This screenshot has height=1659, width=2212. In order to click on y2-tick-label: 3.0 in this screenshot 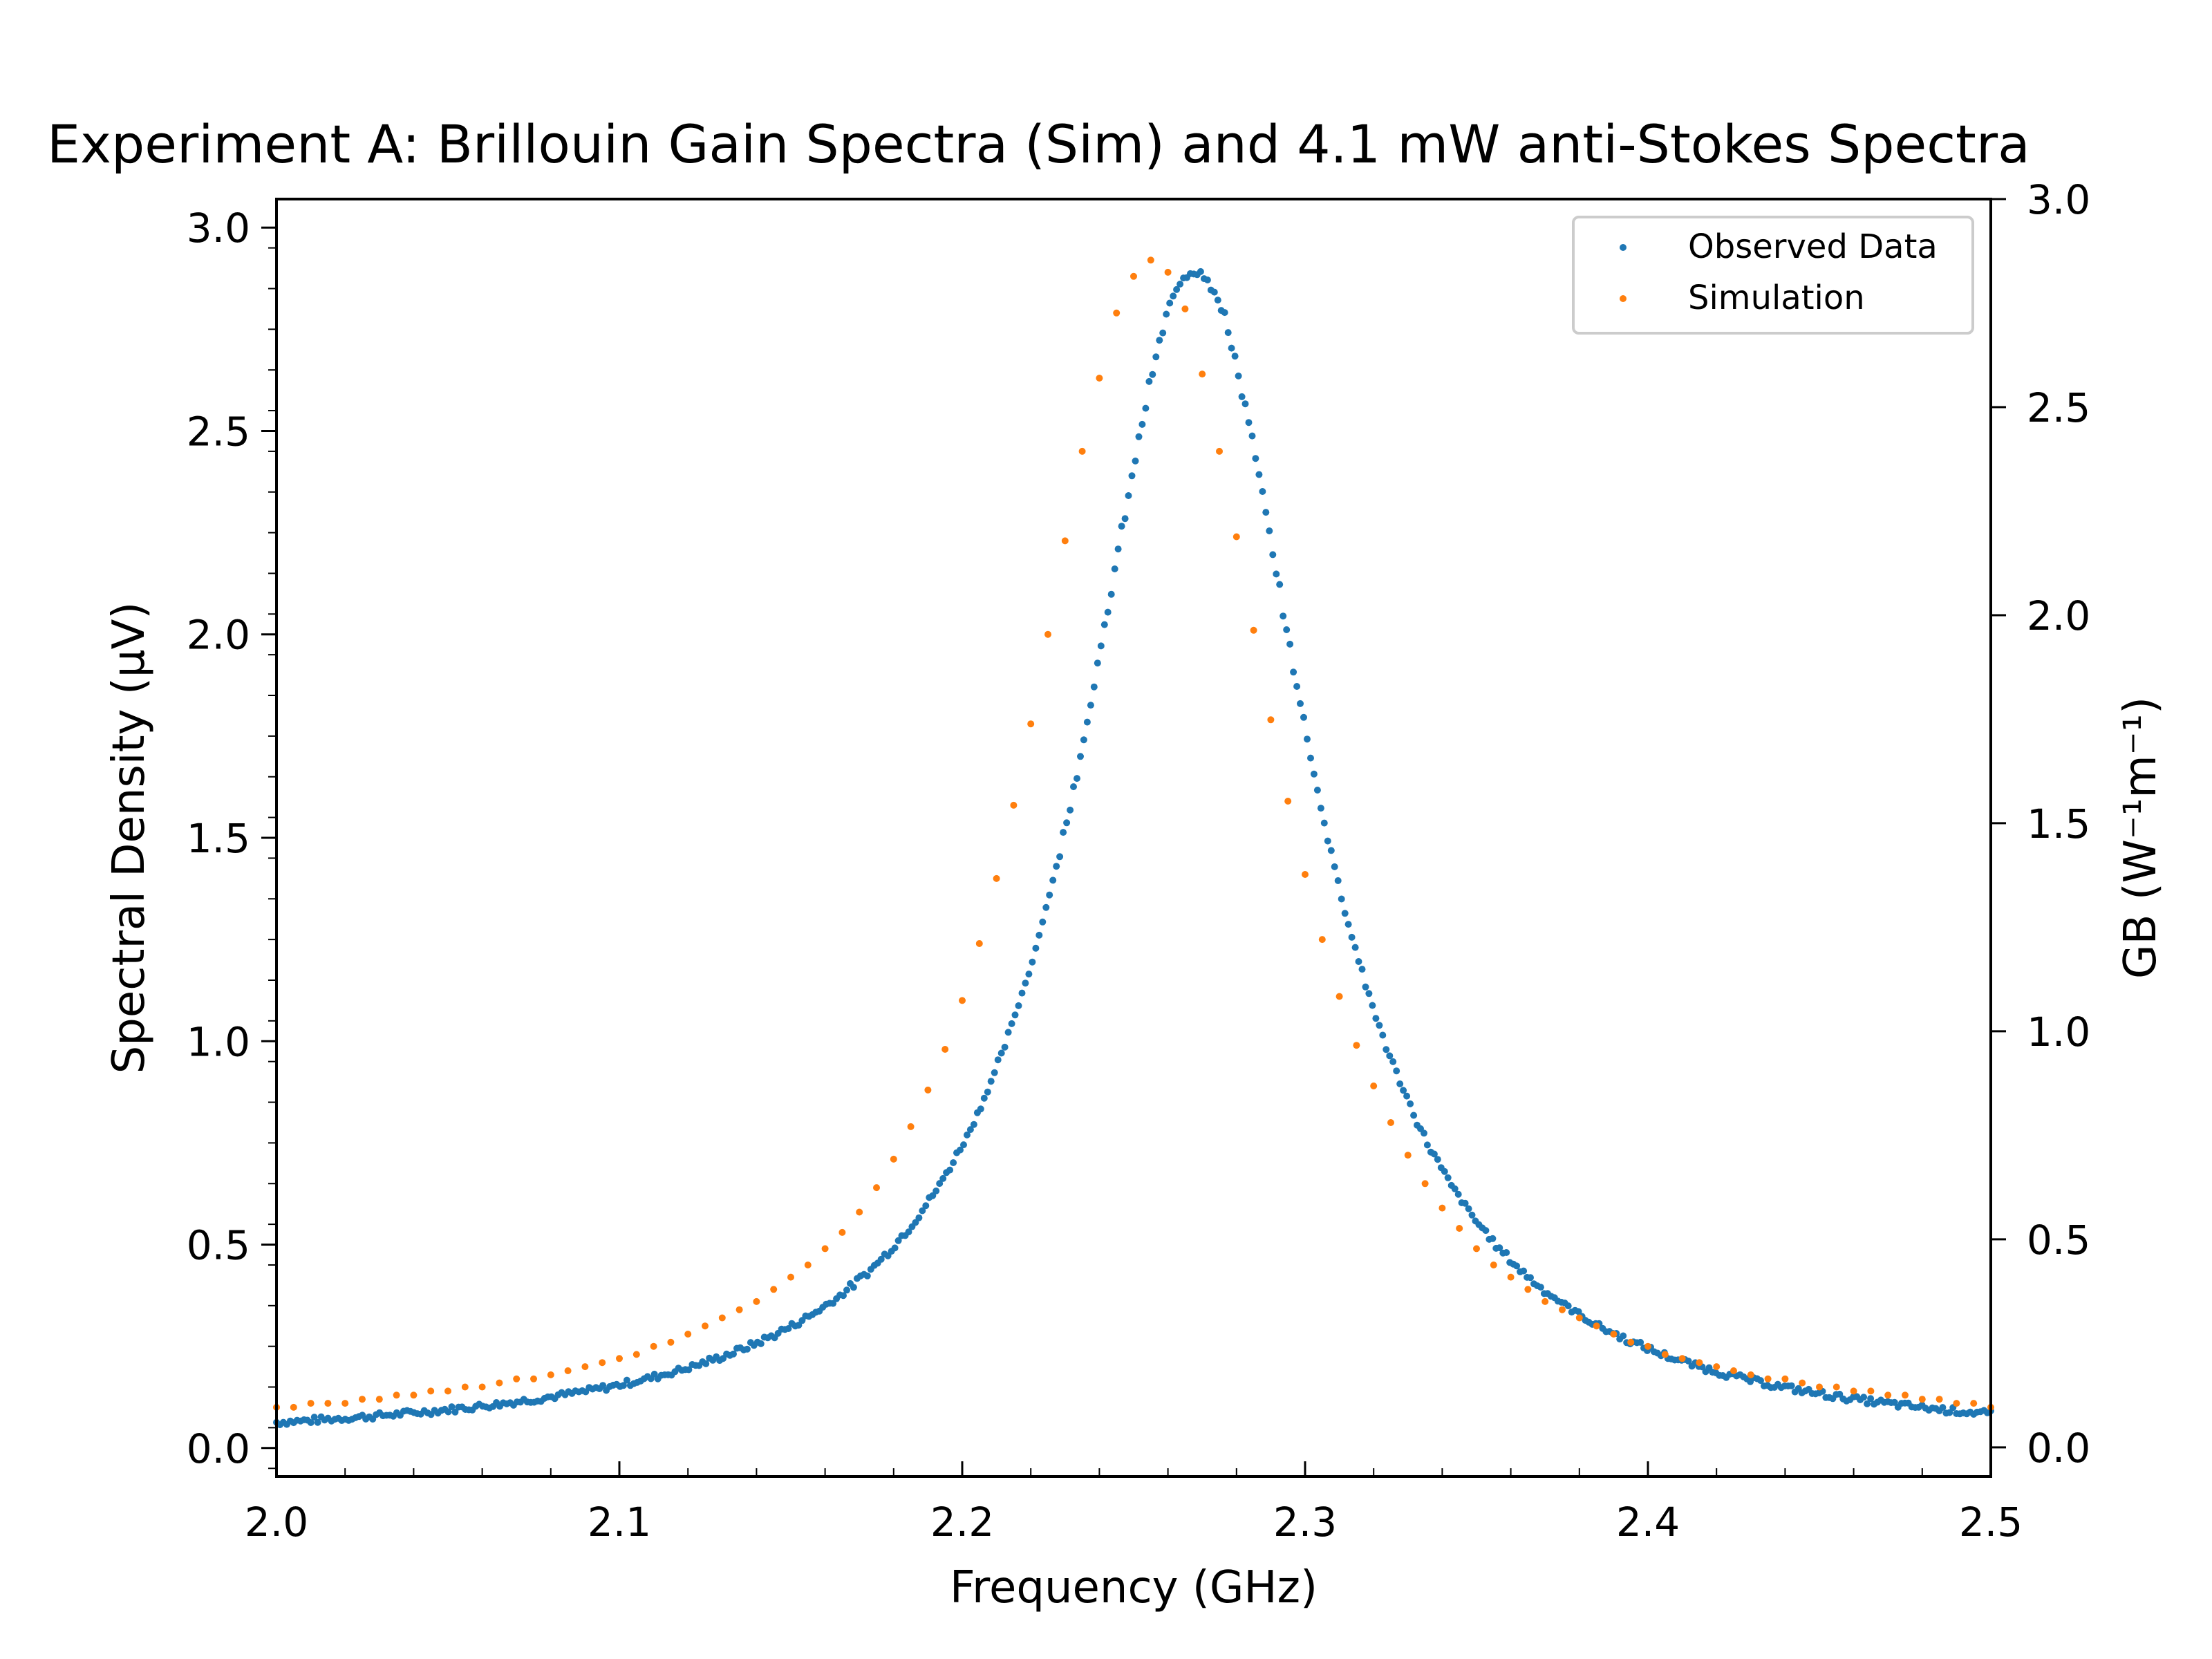, I will do `click(2058, 199)`.